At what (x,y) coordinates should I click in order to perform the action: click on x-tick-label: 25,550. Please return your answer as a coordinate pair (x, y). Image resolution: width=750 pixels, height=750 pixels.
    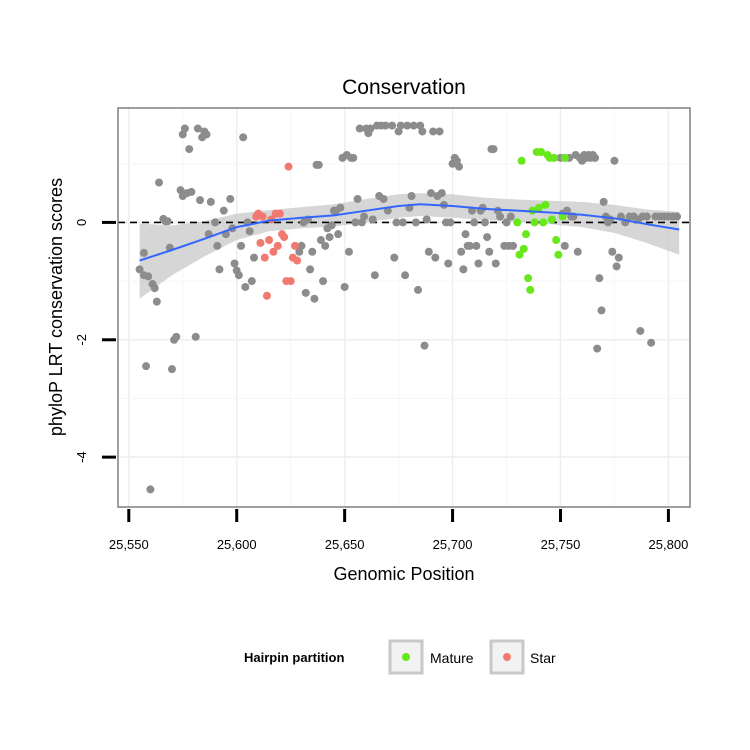
    Looking at the image, I should click on (129, 544).